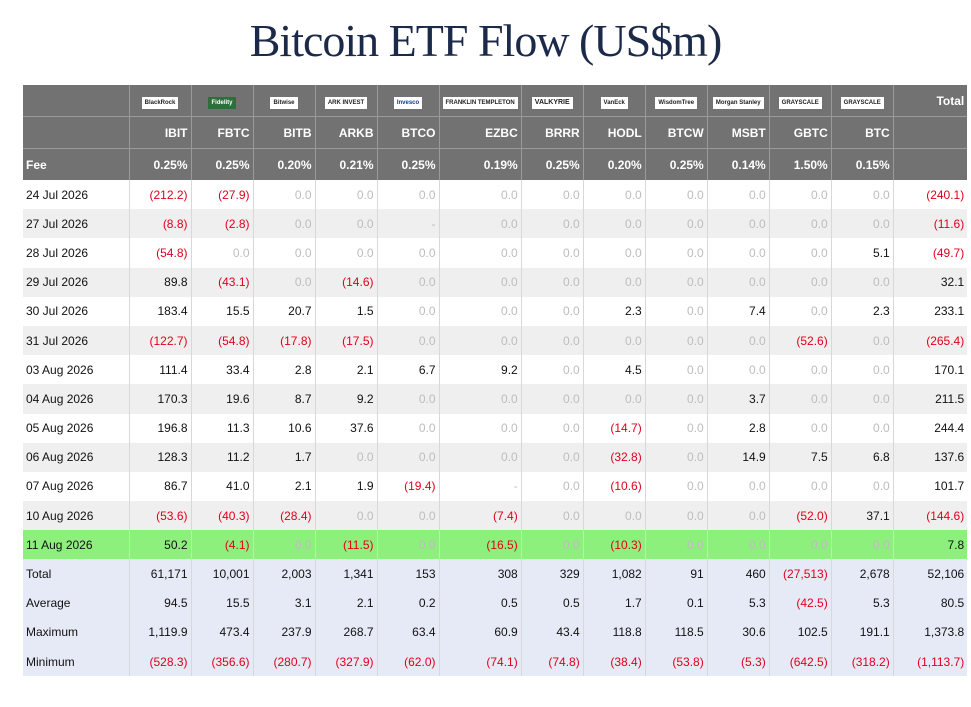 The height and width of the screenshot is (707, 971). What do you see at coordinates (738, 457) in the screenshot?
I see `flow-cell: 14.9` at bounding box center [738, 457].